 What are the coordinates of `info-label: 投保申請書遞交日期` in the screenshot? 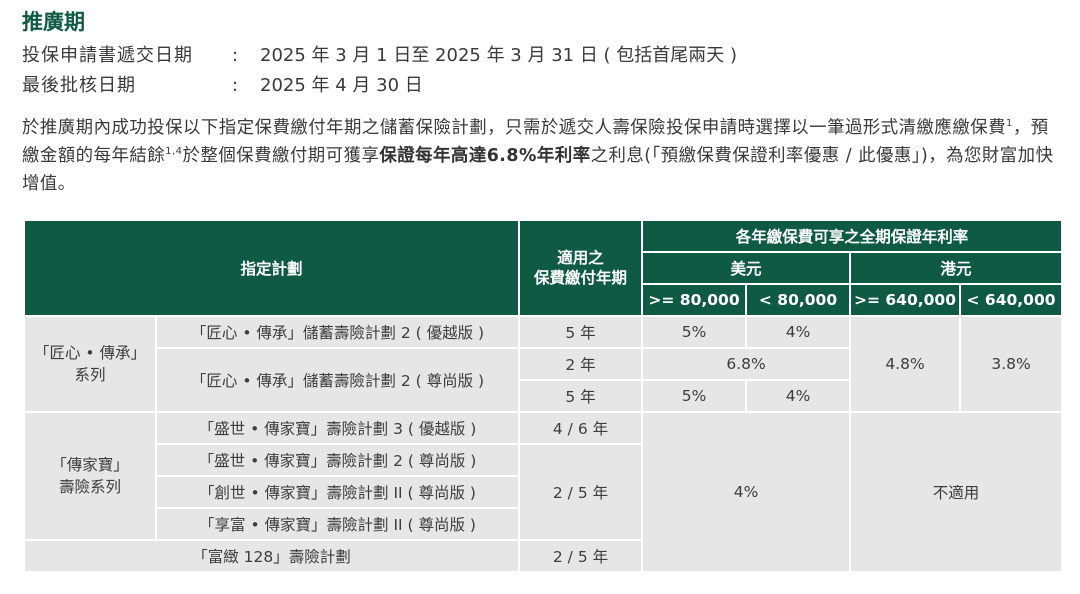 It's located at (107, 55).